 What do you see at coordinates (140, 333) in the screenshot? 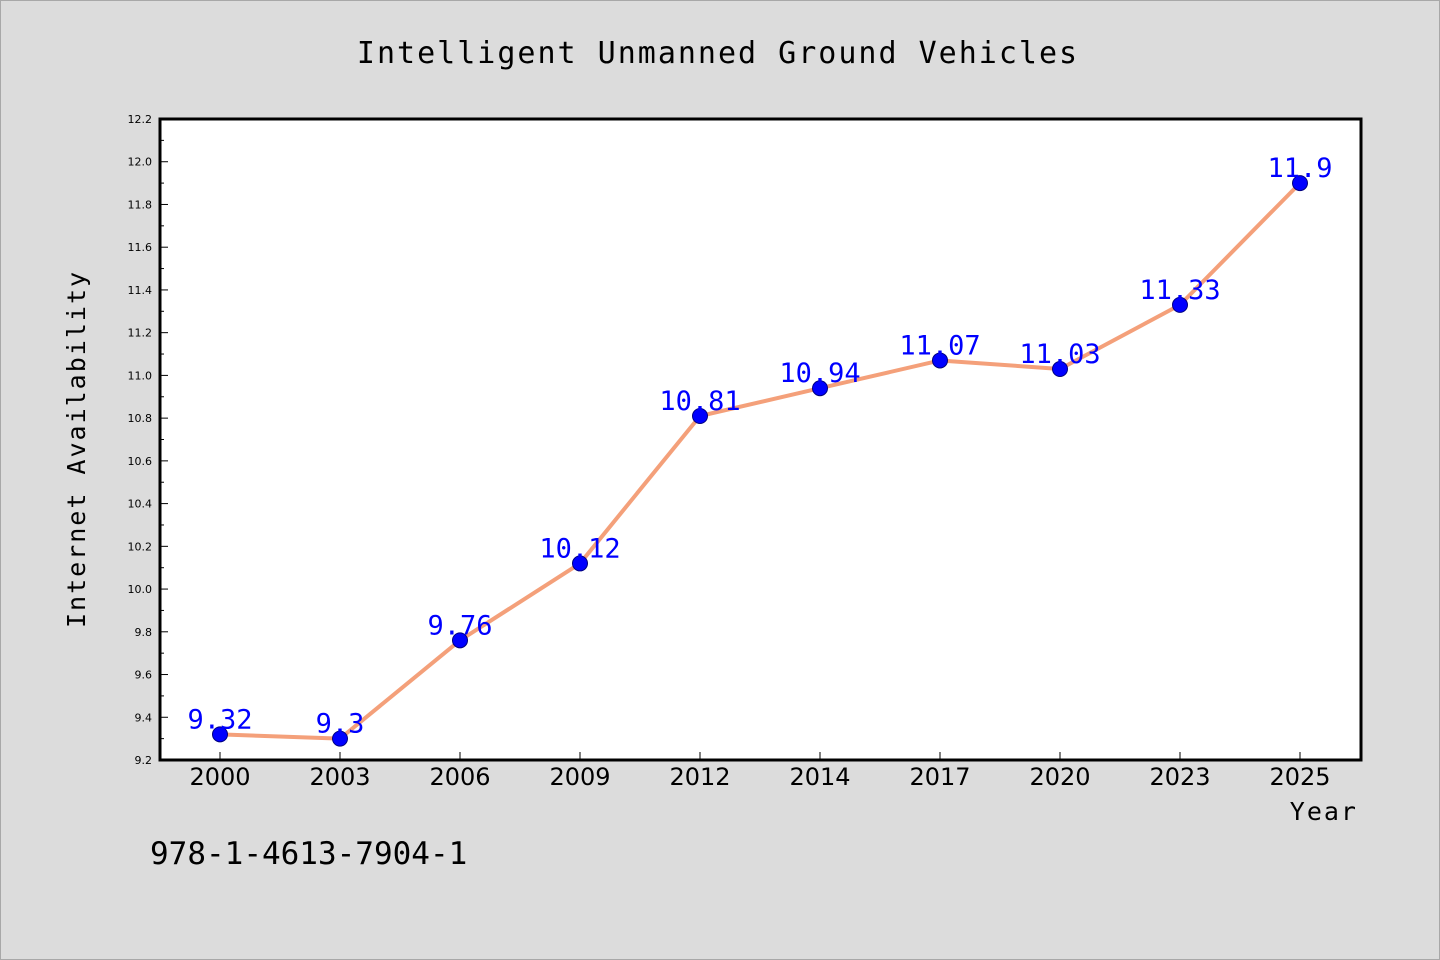
I see `y-tick-label: 11.2` at bounding box center [140, 333].